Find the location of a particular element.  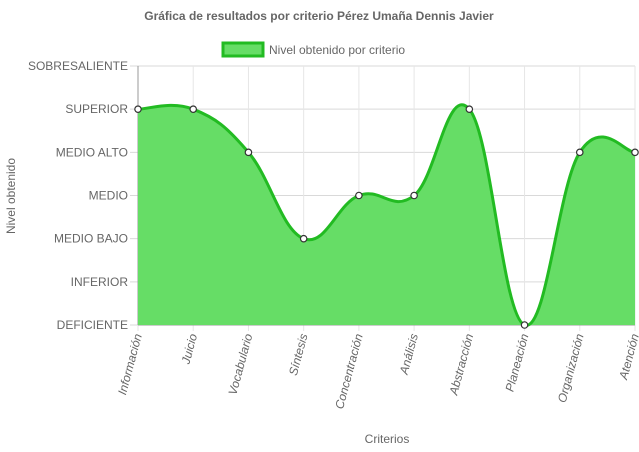

y-tick-label: MEDIO is located at coordinates (108, 196).